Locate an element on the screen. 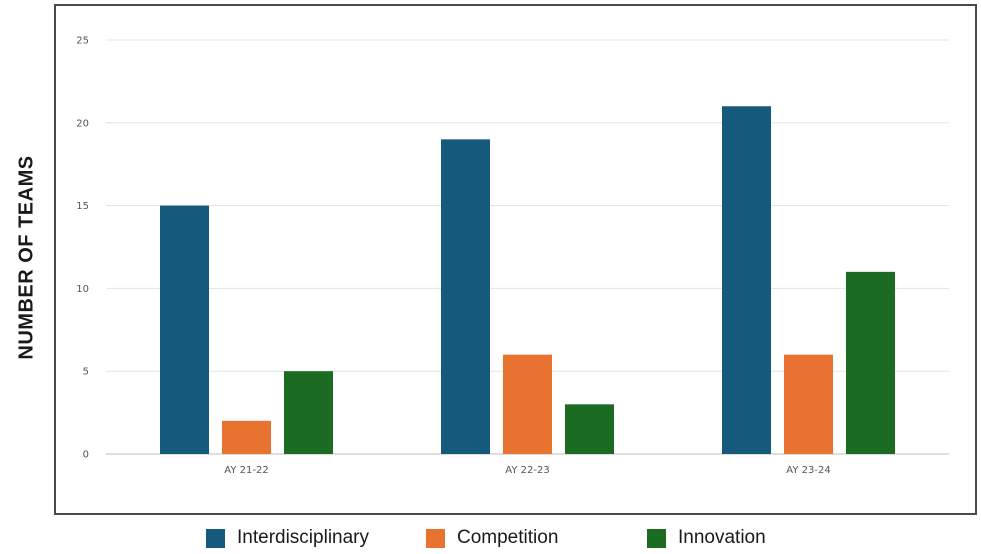  x-tick-label-3: AY 23-24 is located at coordinates (808, 470).